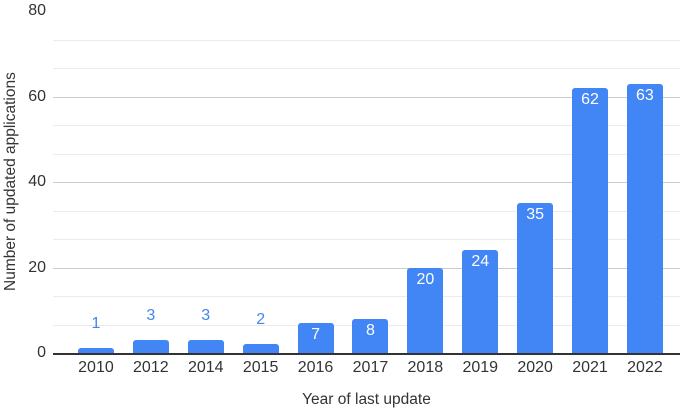 The width and height of the screenshot is (685, 416). Describe the element at coordinates (425, 367) in the screenshot. I see `x-tick-label-2018: 2018` at that location.